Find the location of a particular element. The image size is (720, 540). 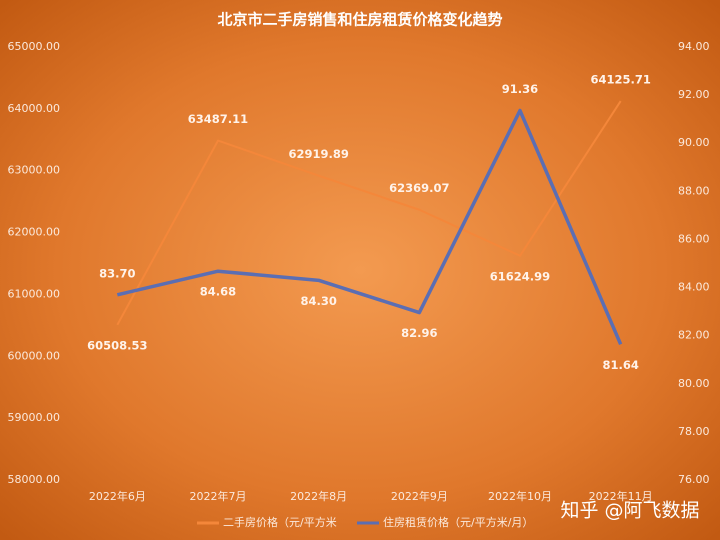

y-tick-label: 62000.00 is located at coordinates (34, 232).